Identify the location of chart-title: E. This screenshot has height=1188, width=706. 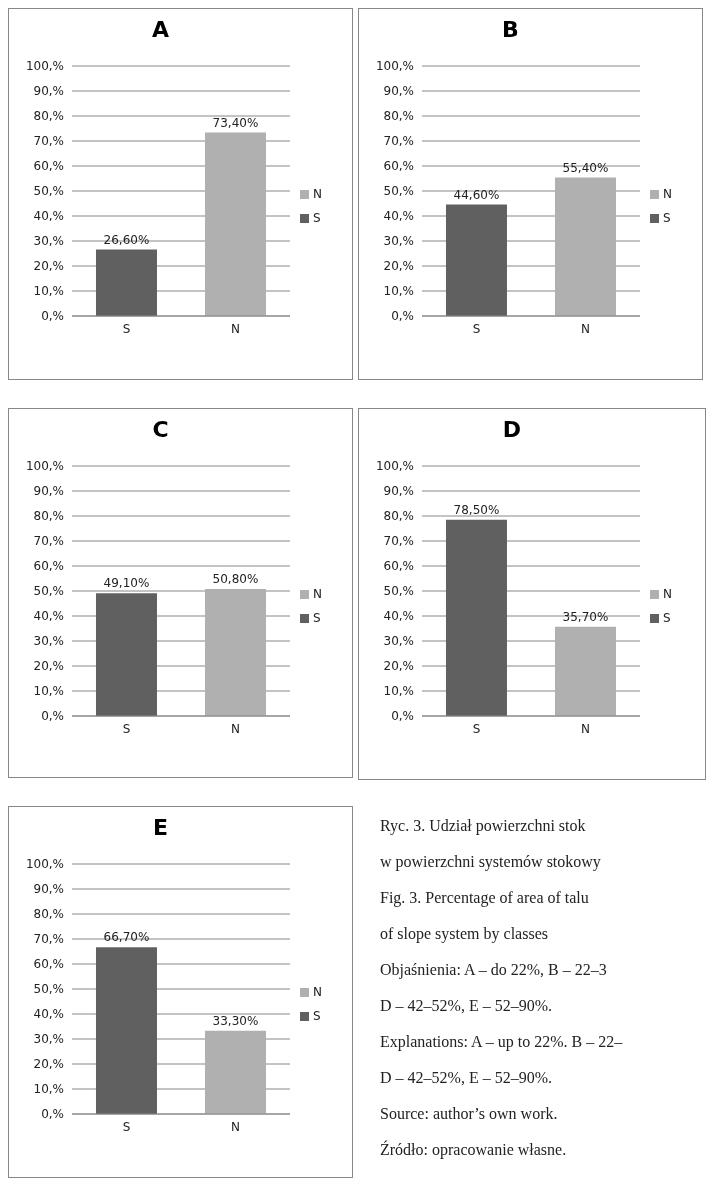
(160, 827).